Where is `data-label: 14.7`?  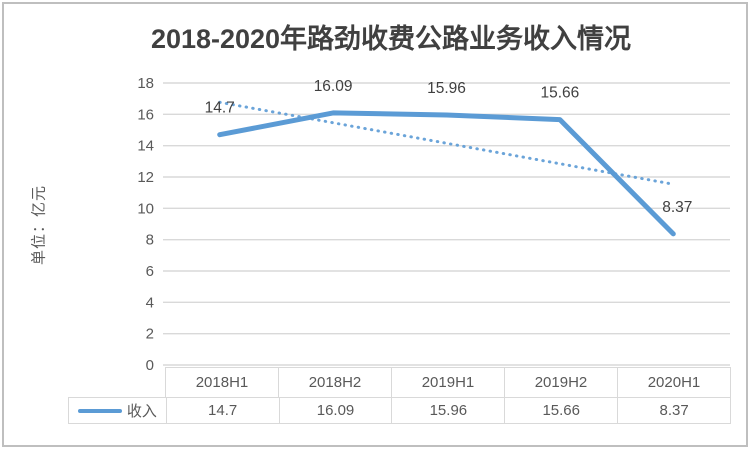
data-label: 14.7 is located at coordinates (220, 108).